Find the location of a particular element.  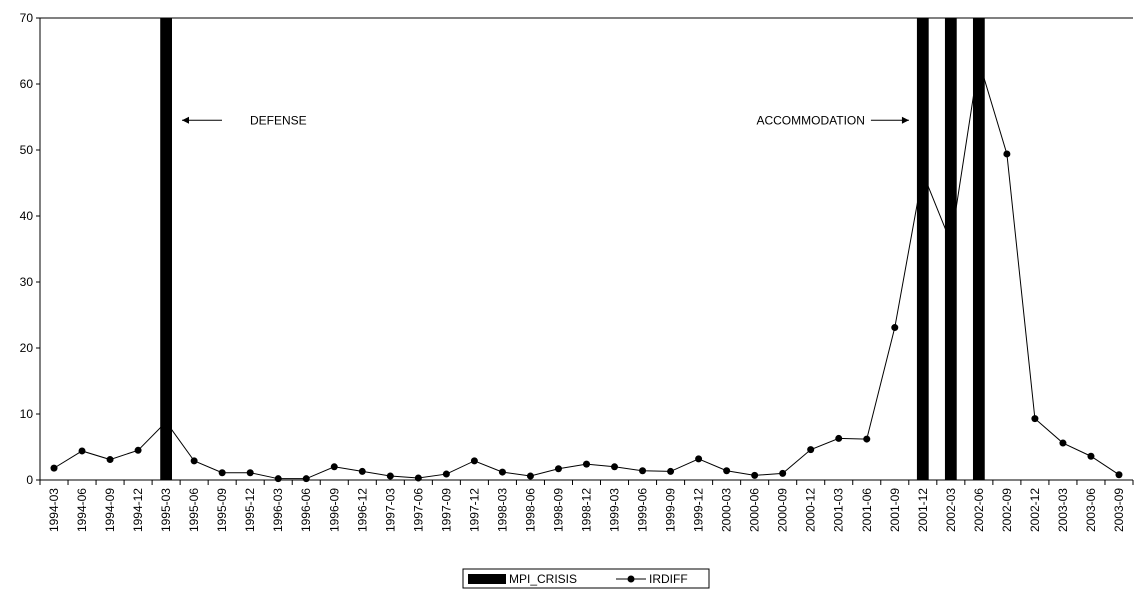

x-tick-label: 1998-12 is located at coordinates (587, 510).